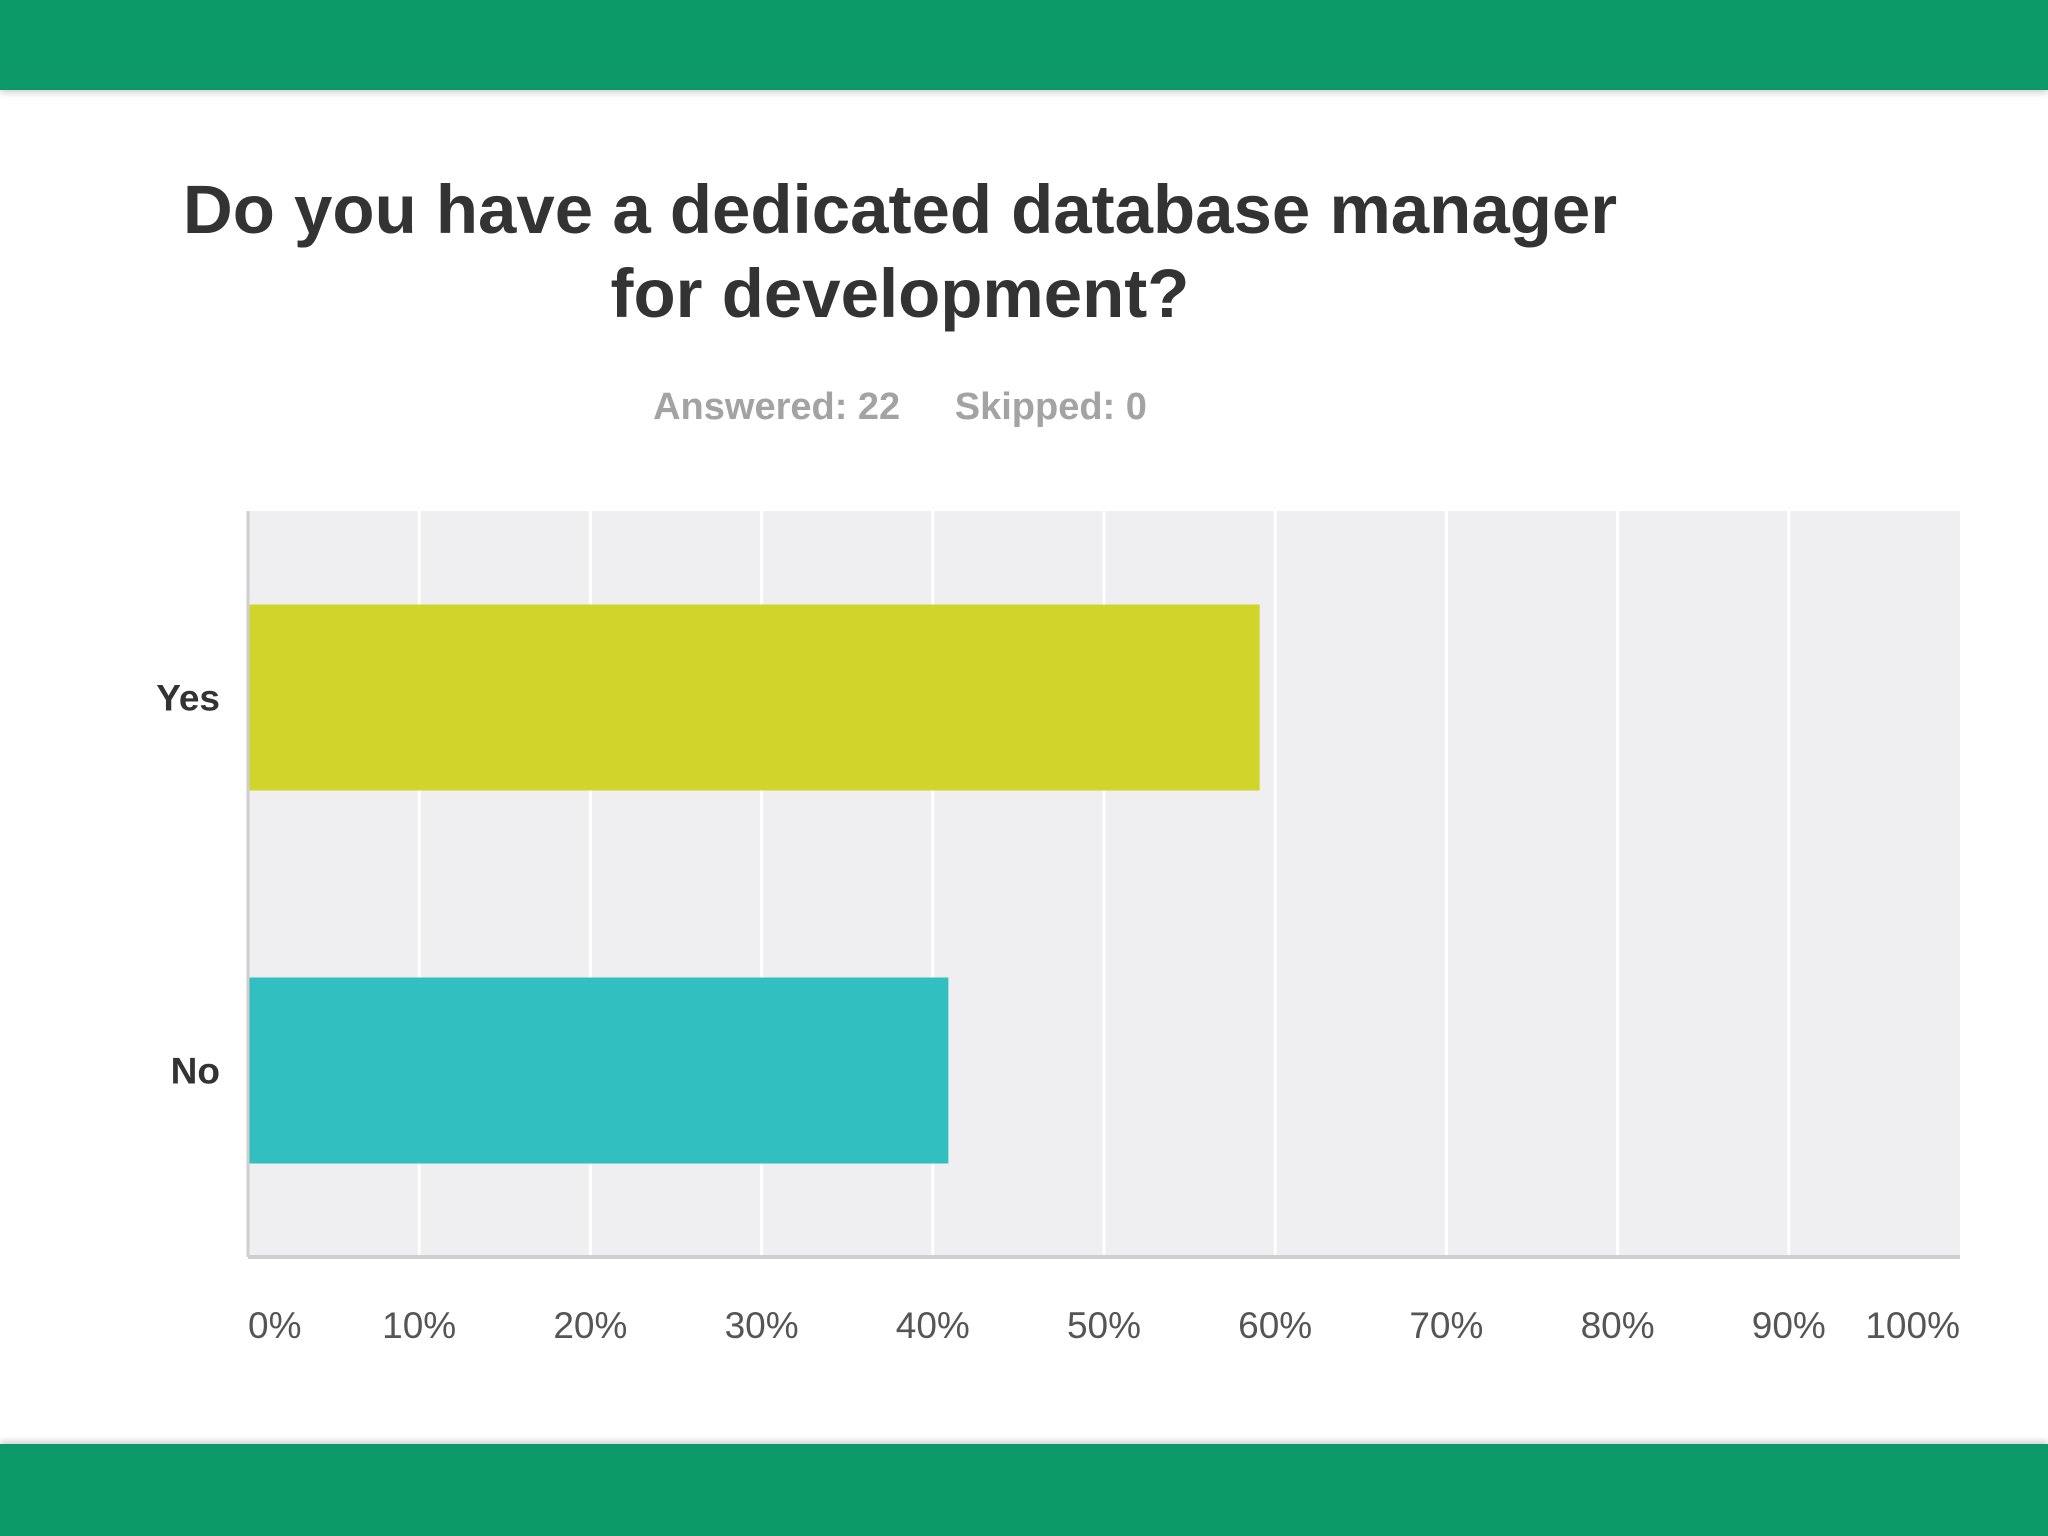 This screenshot has width=2048, height=1536. Describe the element at coordinates (1912, 1325) in the screenshot. I see `x-tick-label: 100%` at that location.